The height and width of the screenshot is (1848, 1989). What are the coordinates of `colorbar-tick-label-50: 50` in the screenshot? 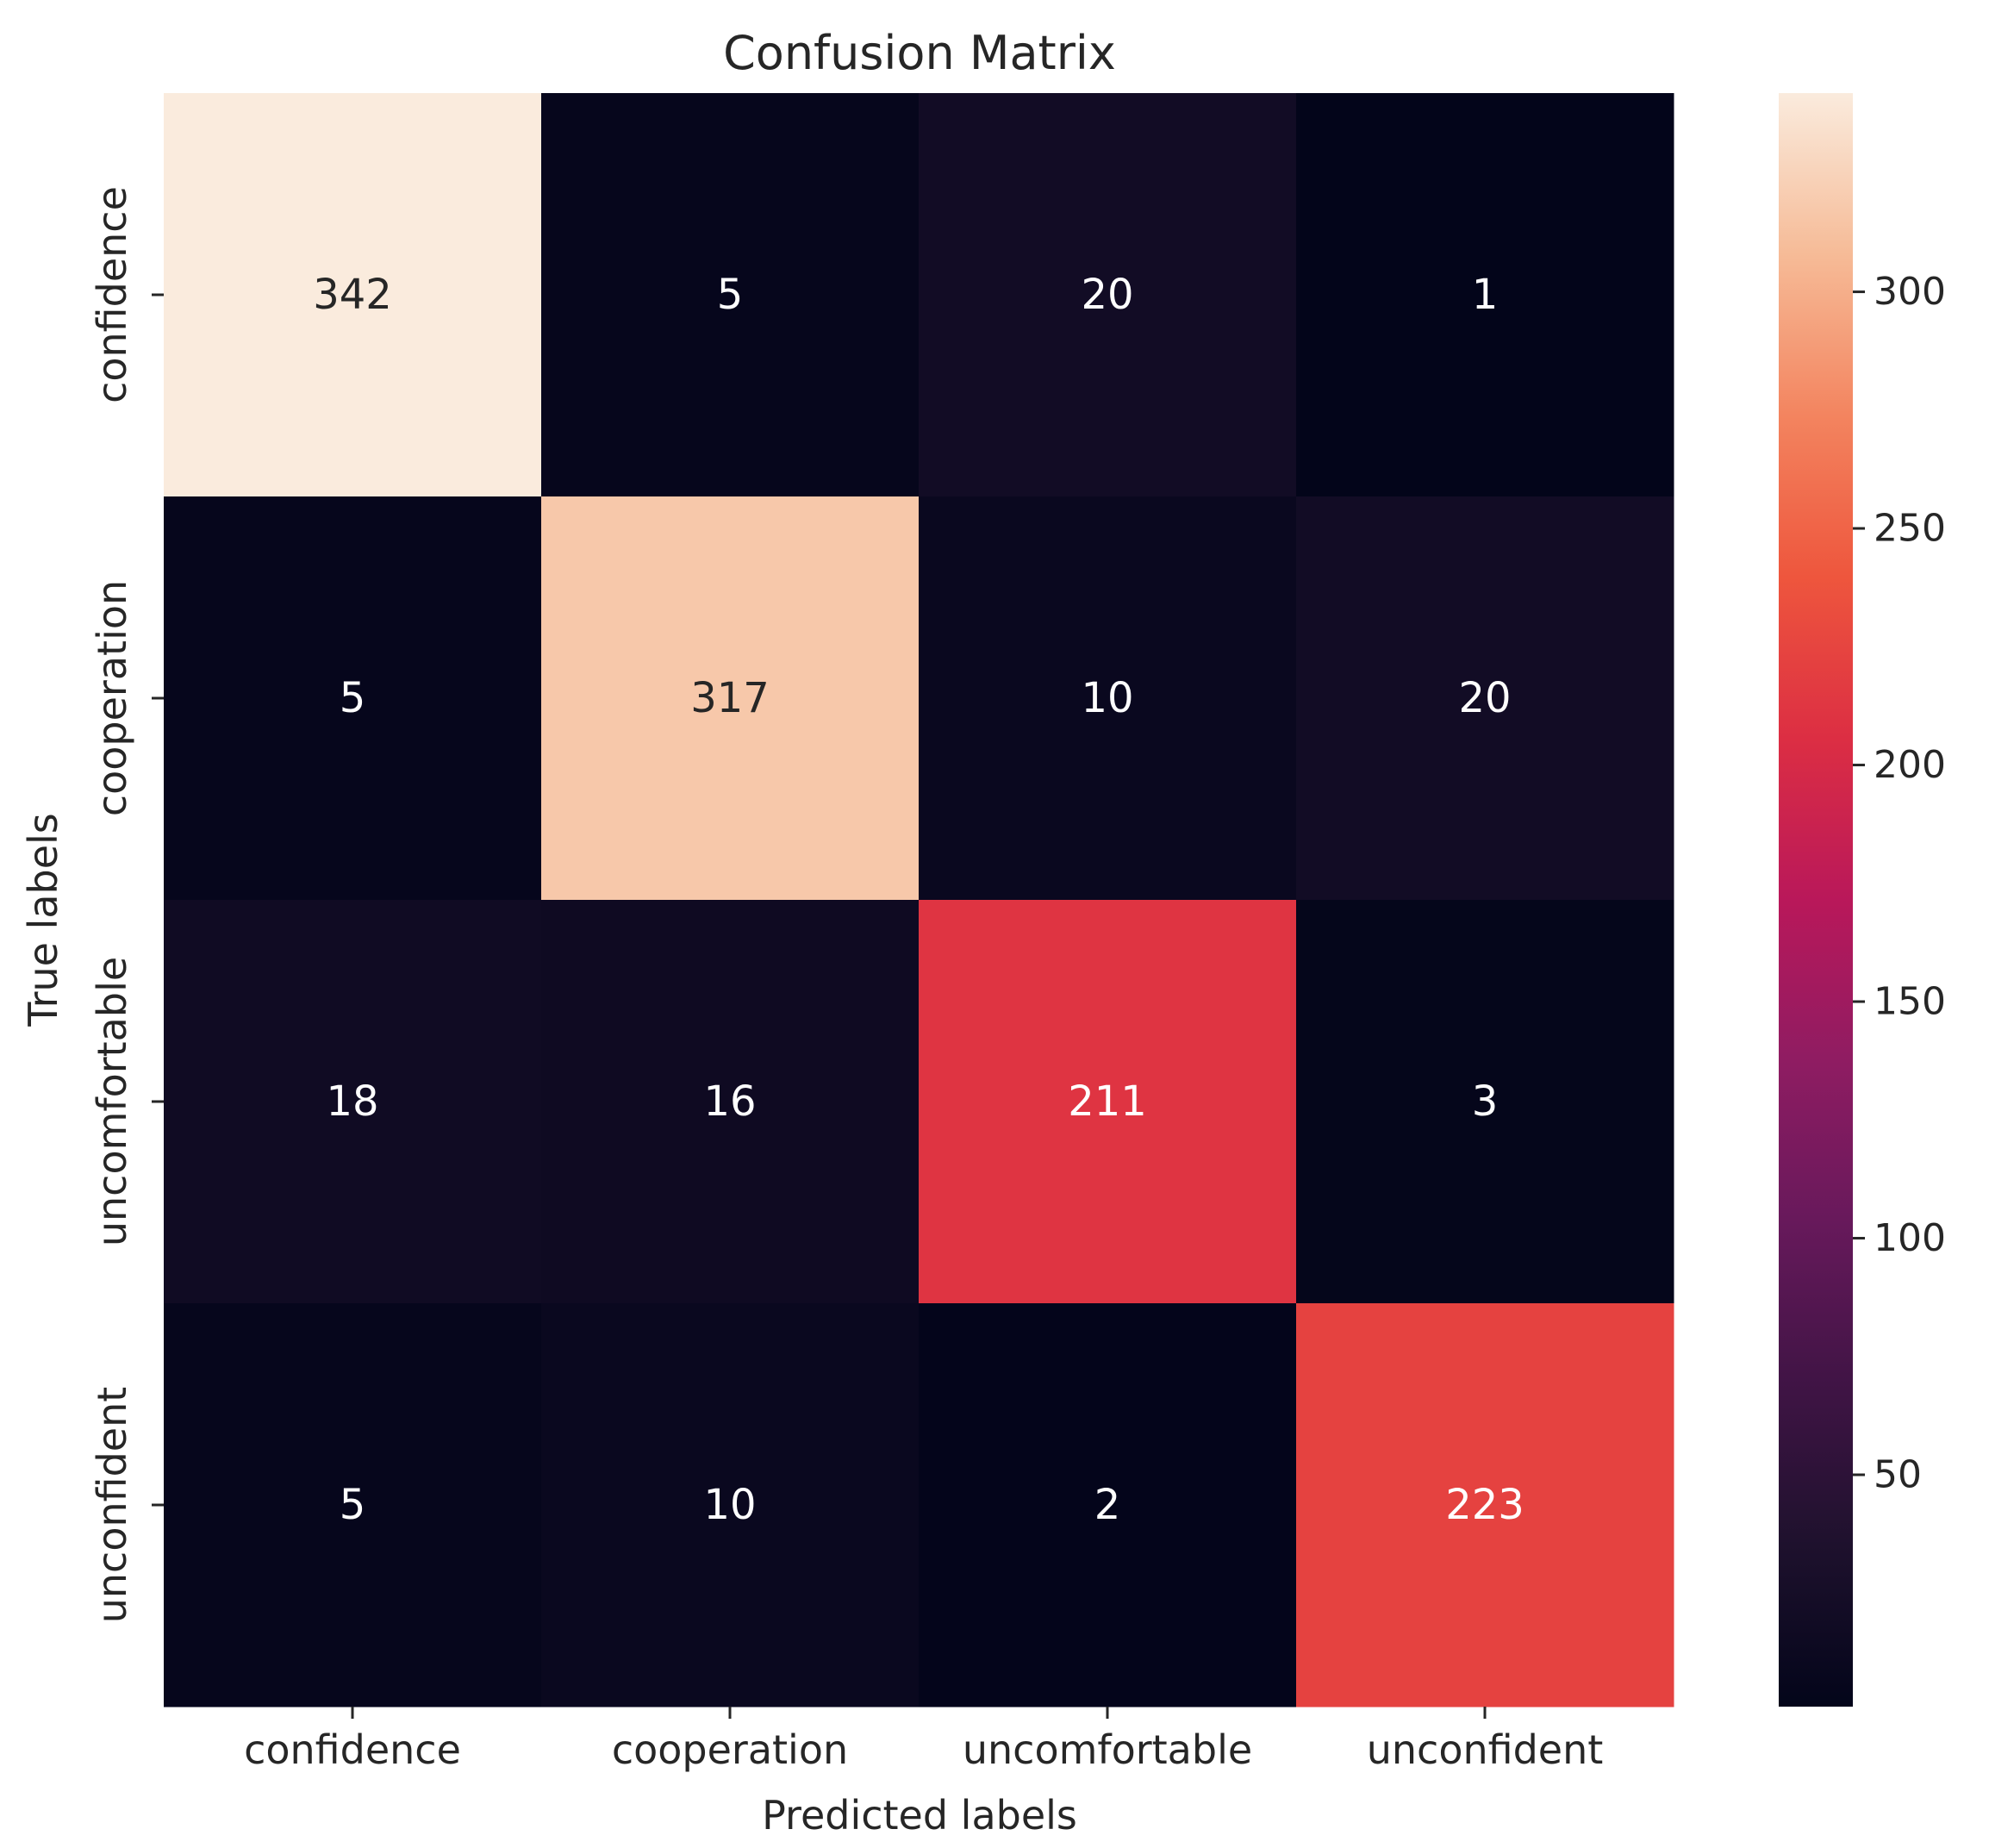 It's located at (1898, 1475).